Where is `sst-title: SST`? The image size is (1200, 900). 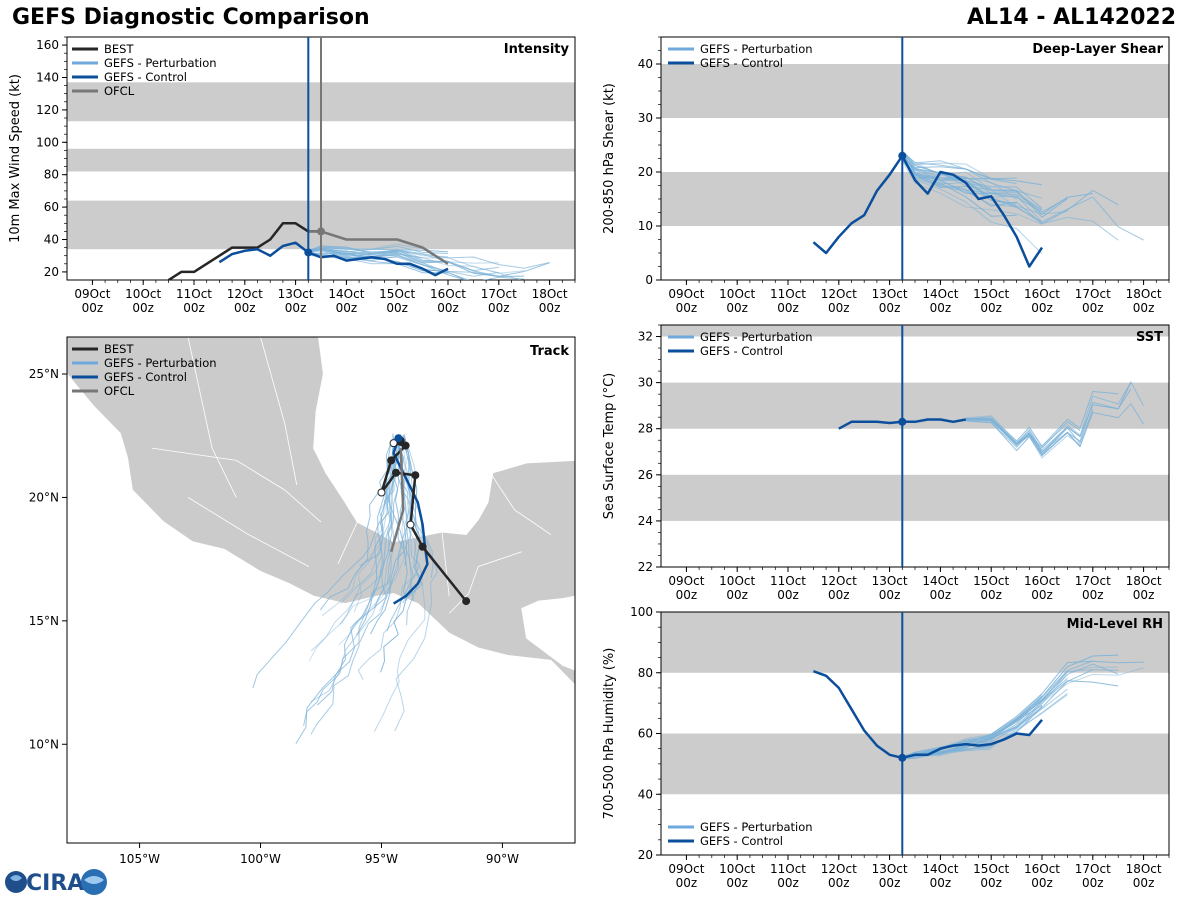 sst-title: SST is located at coordinates (1149, 337).